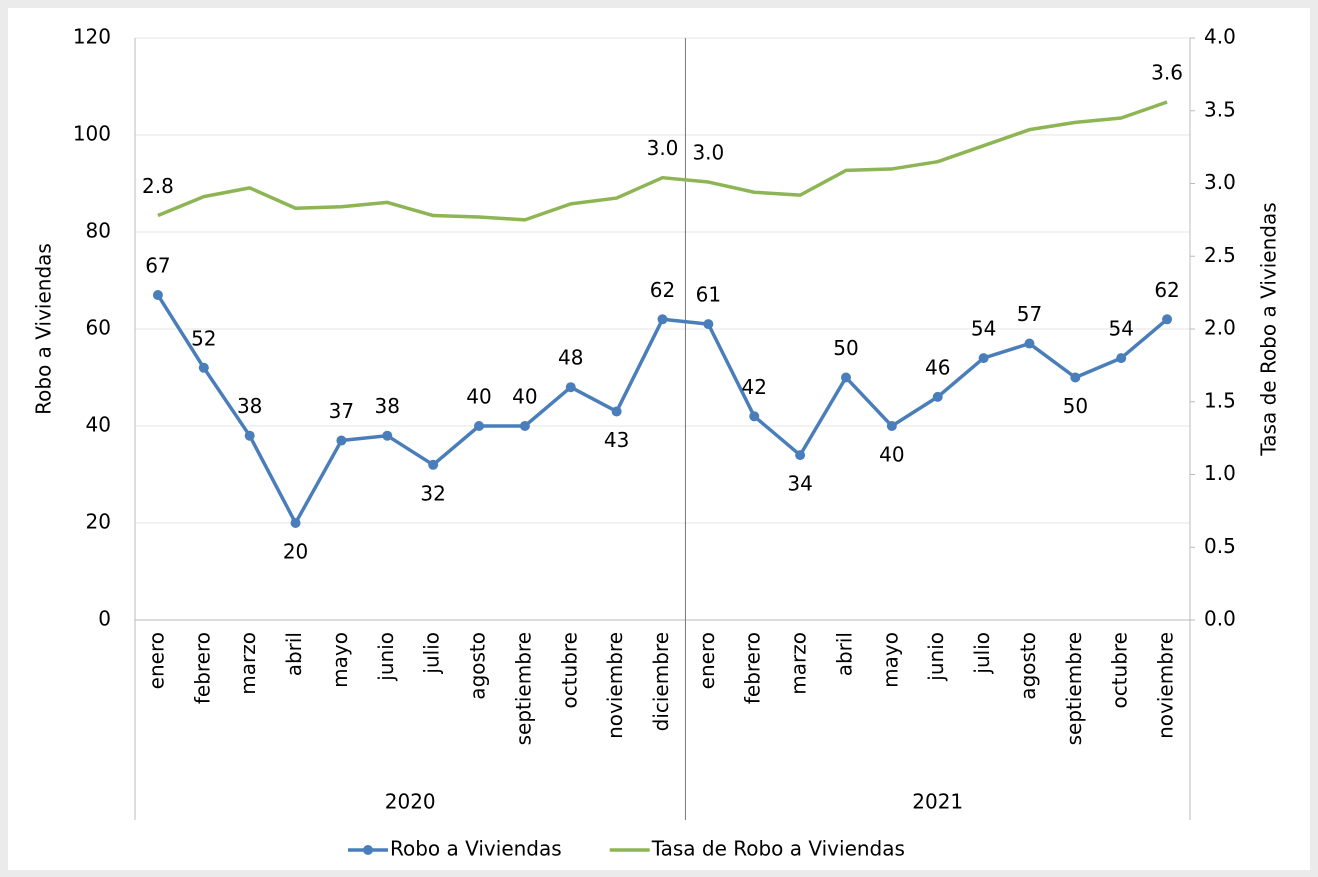  What do you see at coordinates (92, 37) in the screenshot?
I see `y-tick-label: 120` at bounding box center [92, 37].